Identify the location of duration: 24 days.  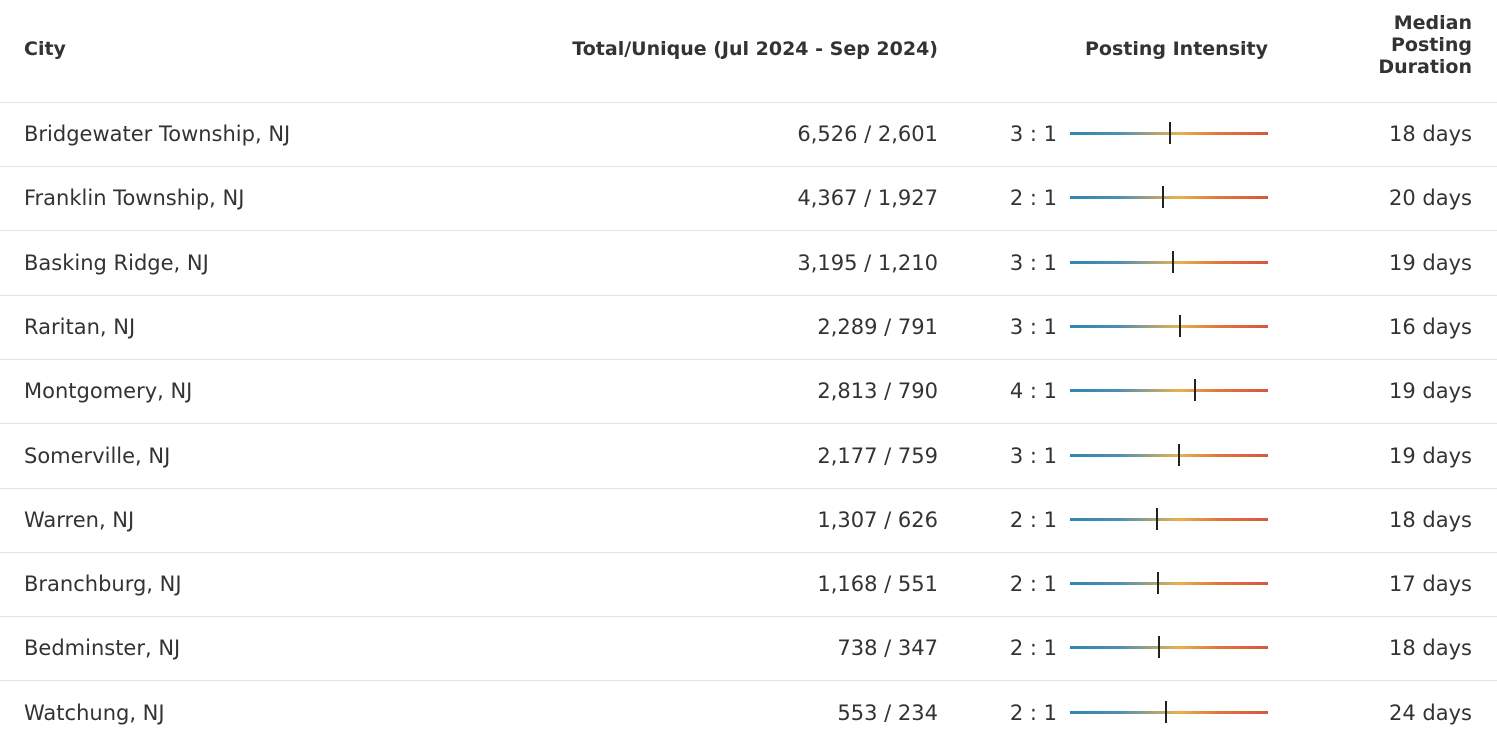
(1430, 712).